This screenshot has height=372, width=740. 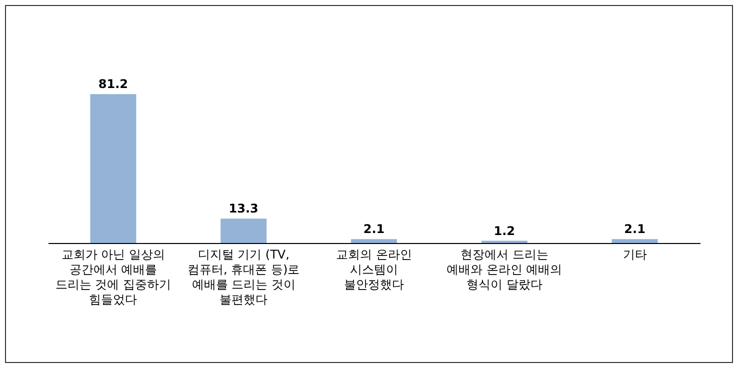 I want to click on data-label: 13.3, so click(x=243, y=209).